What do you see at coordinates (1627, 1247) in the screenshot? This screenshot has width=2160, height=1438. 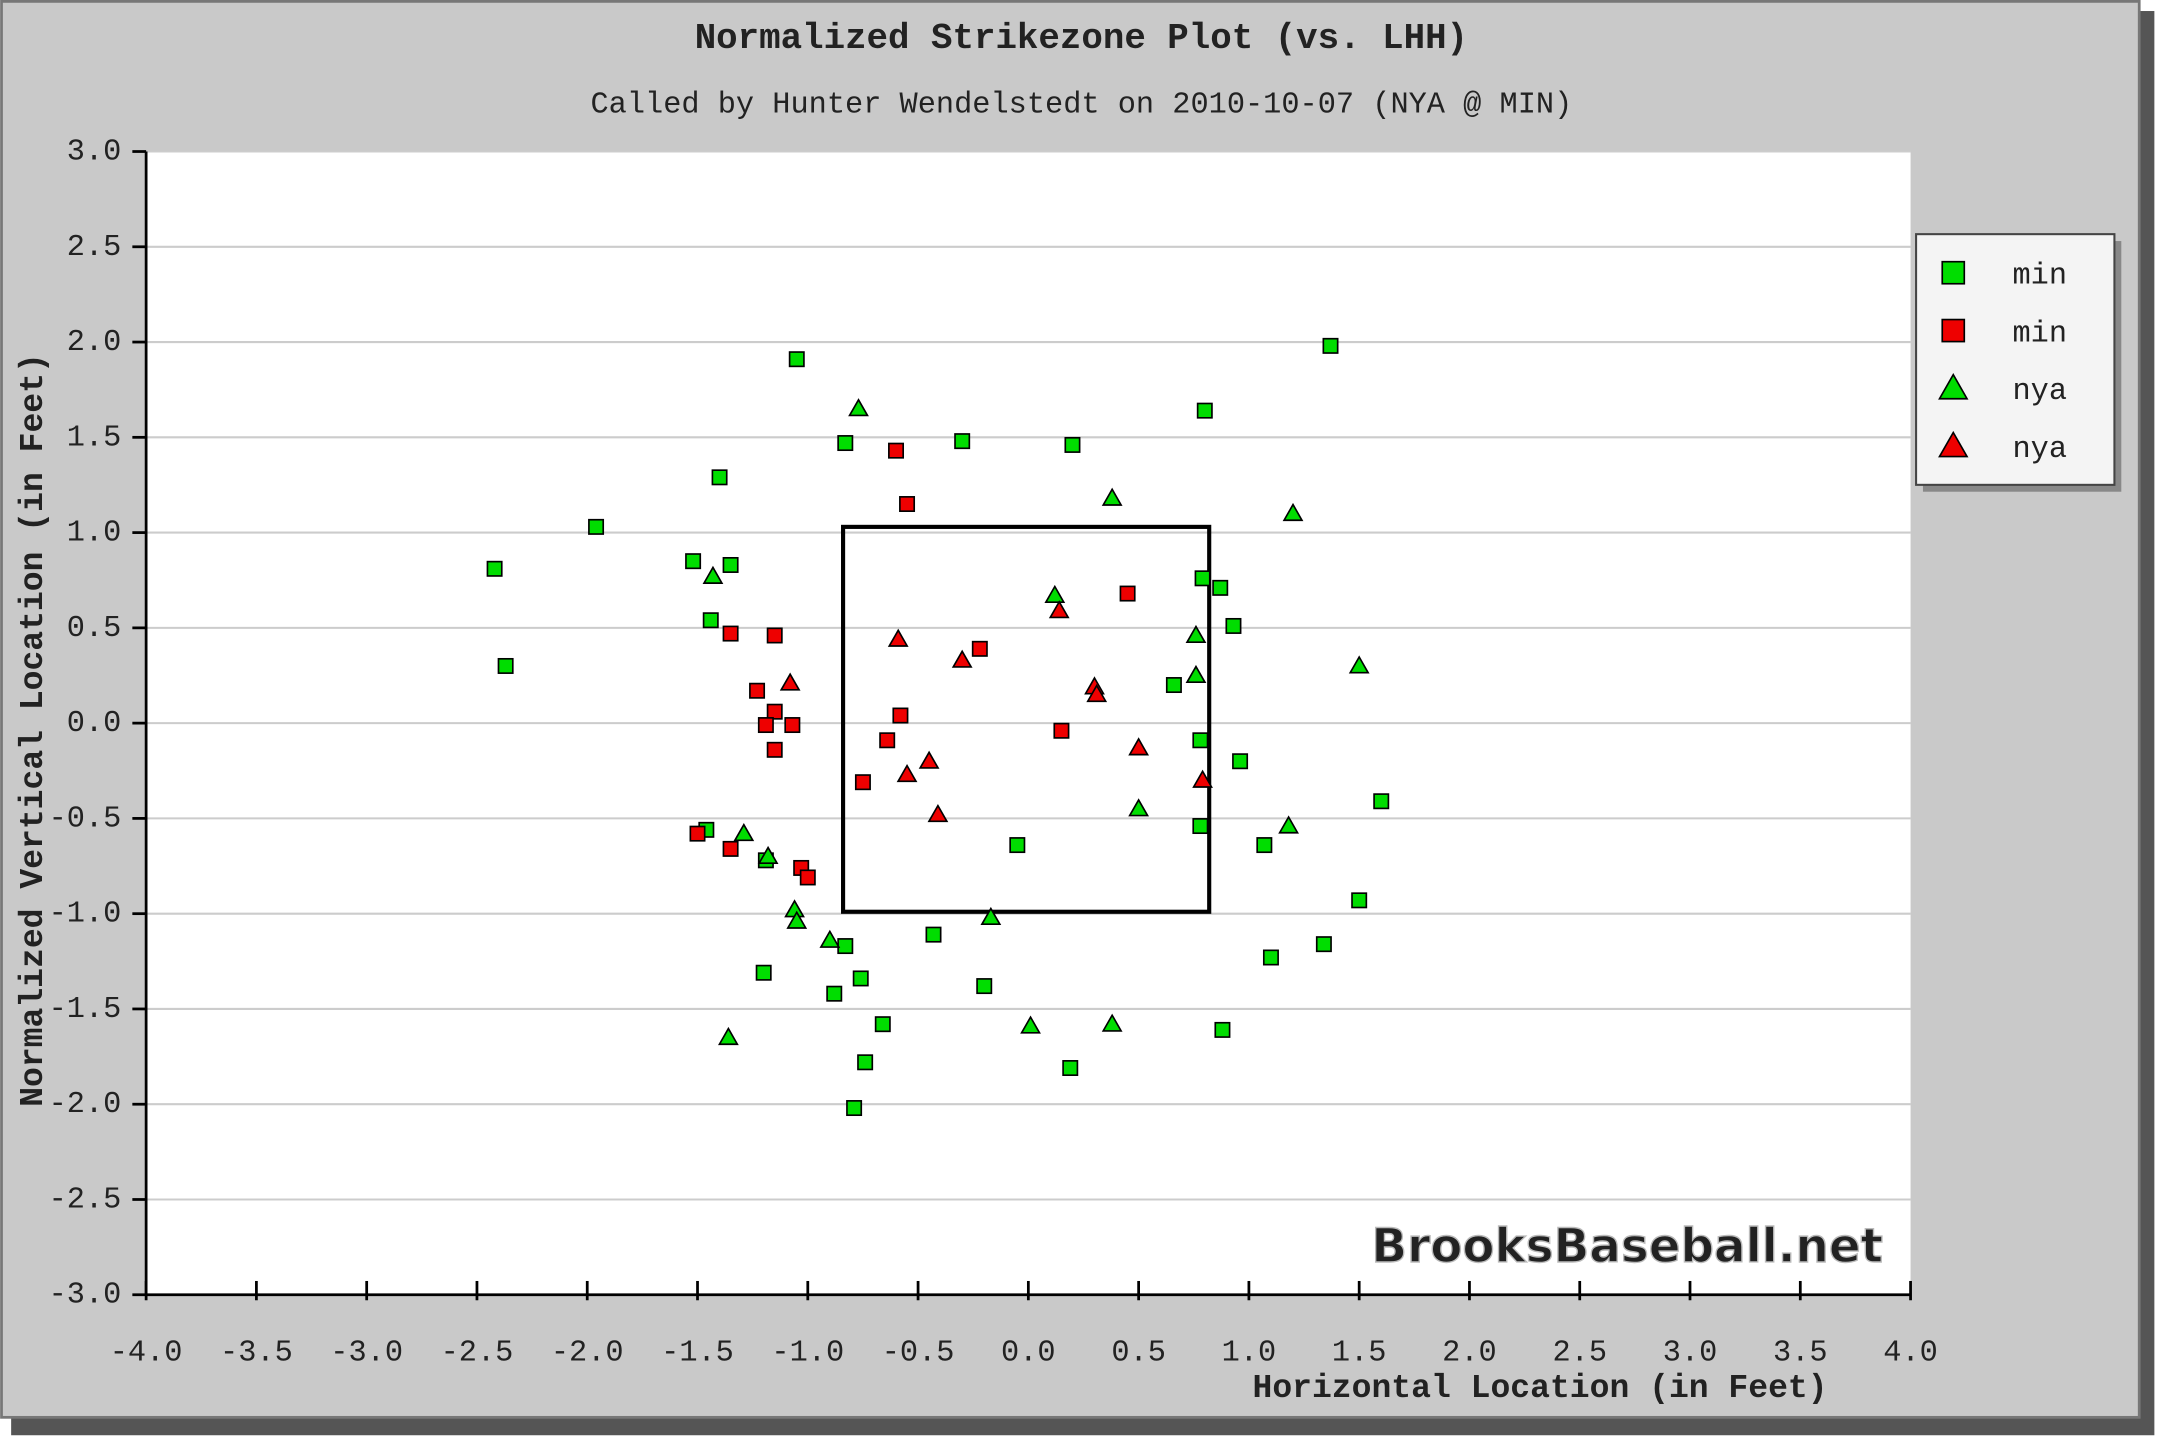 I see `watermark: BrooksBaseball.net` at bounding box center [1627, 1247].